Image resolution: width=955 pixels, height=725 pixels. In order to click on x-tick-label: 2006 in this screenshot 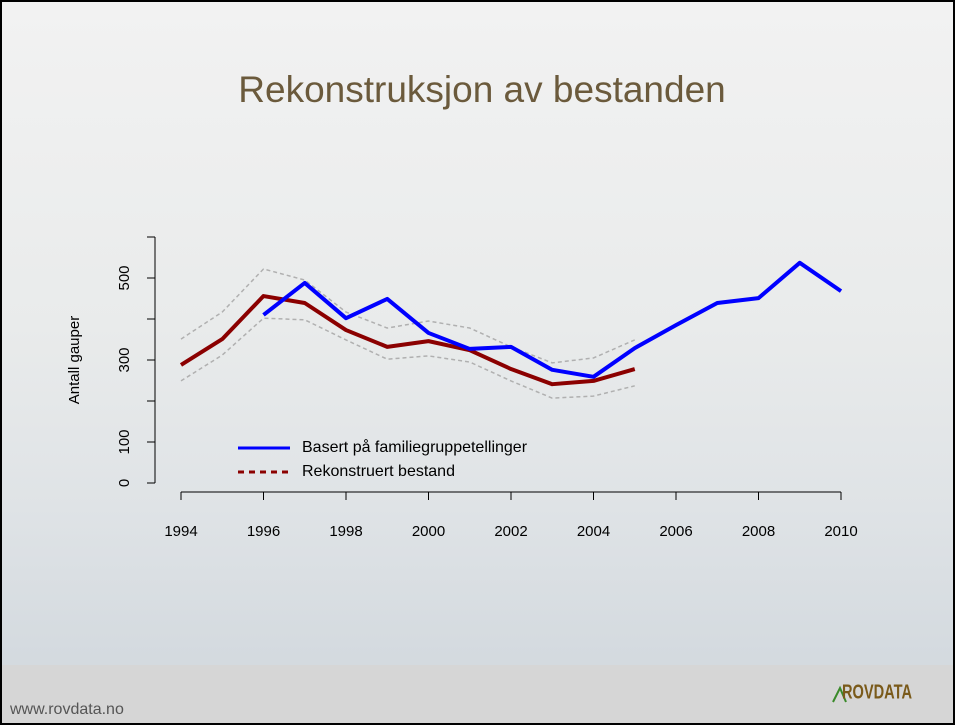, I will do `click(675, 531)`.